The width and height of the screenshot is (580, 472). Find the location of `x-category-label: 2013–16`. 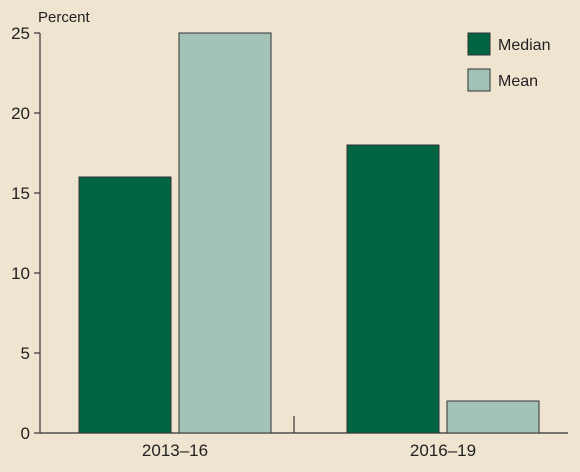

x-category-label: 2013–16 is located at coordinates (175, 450).